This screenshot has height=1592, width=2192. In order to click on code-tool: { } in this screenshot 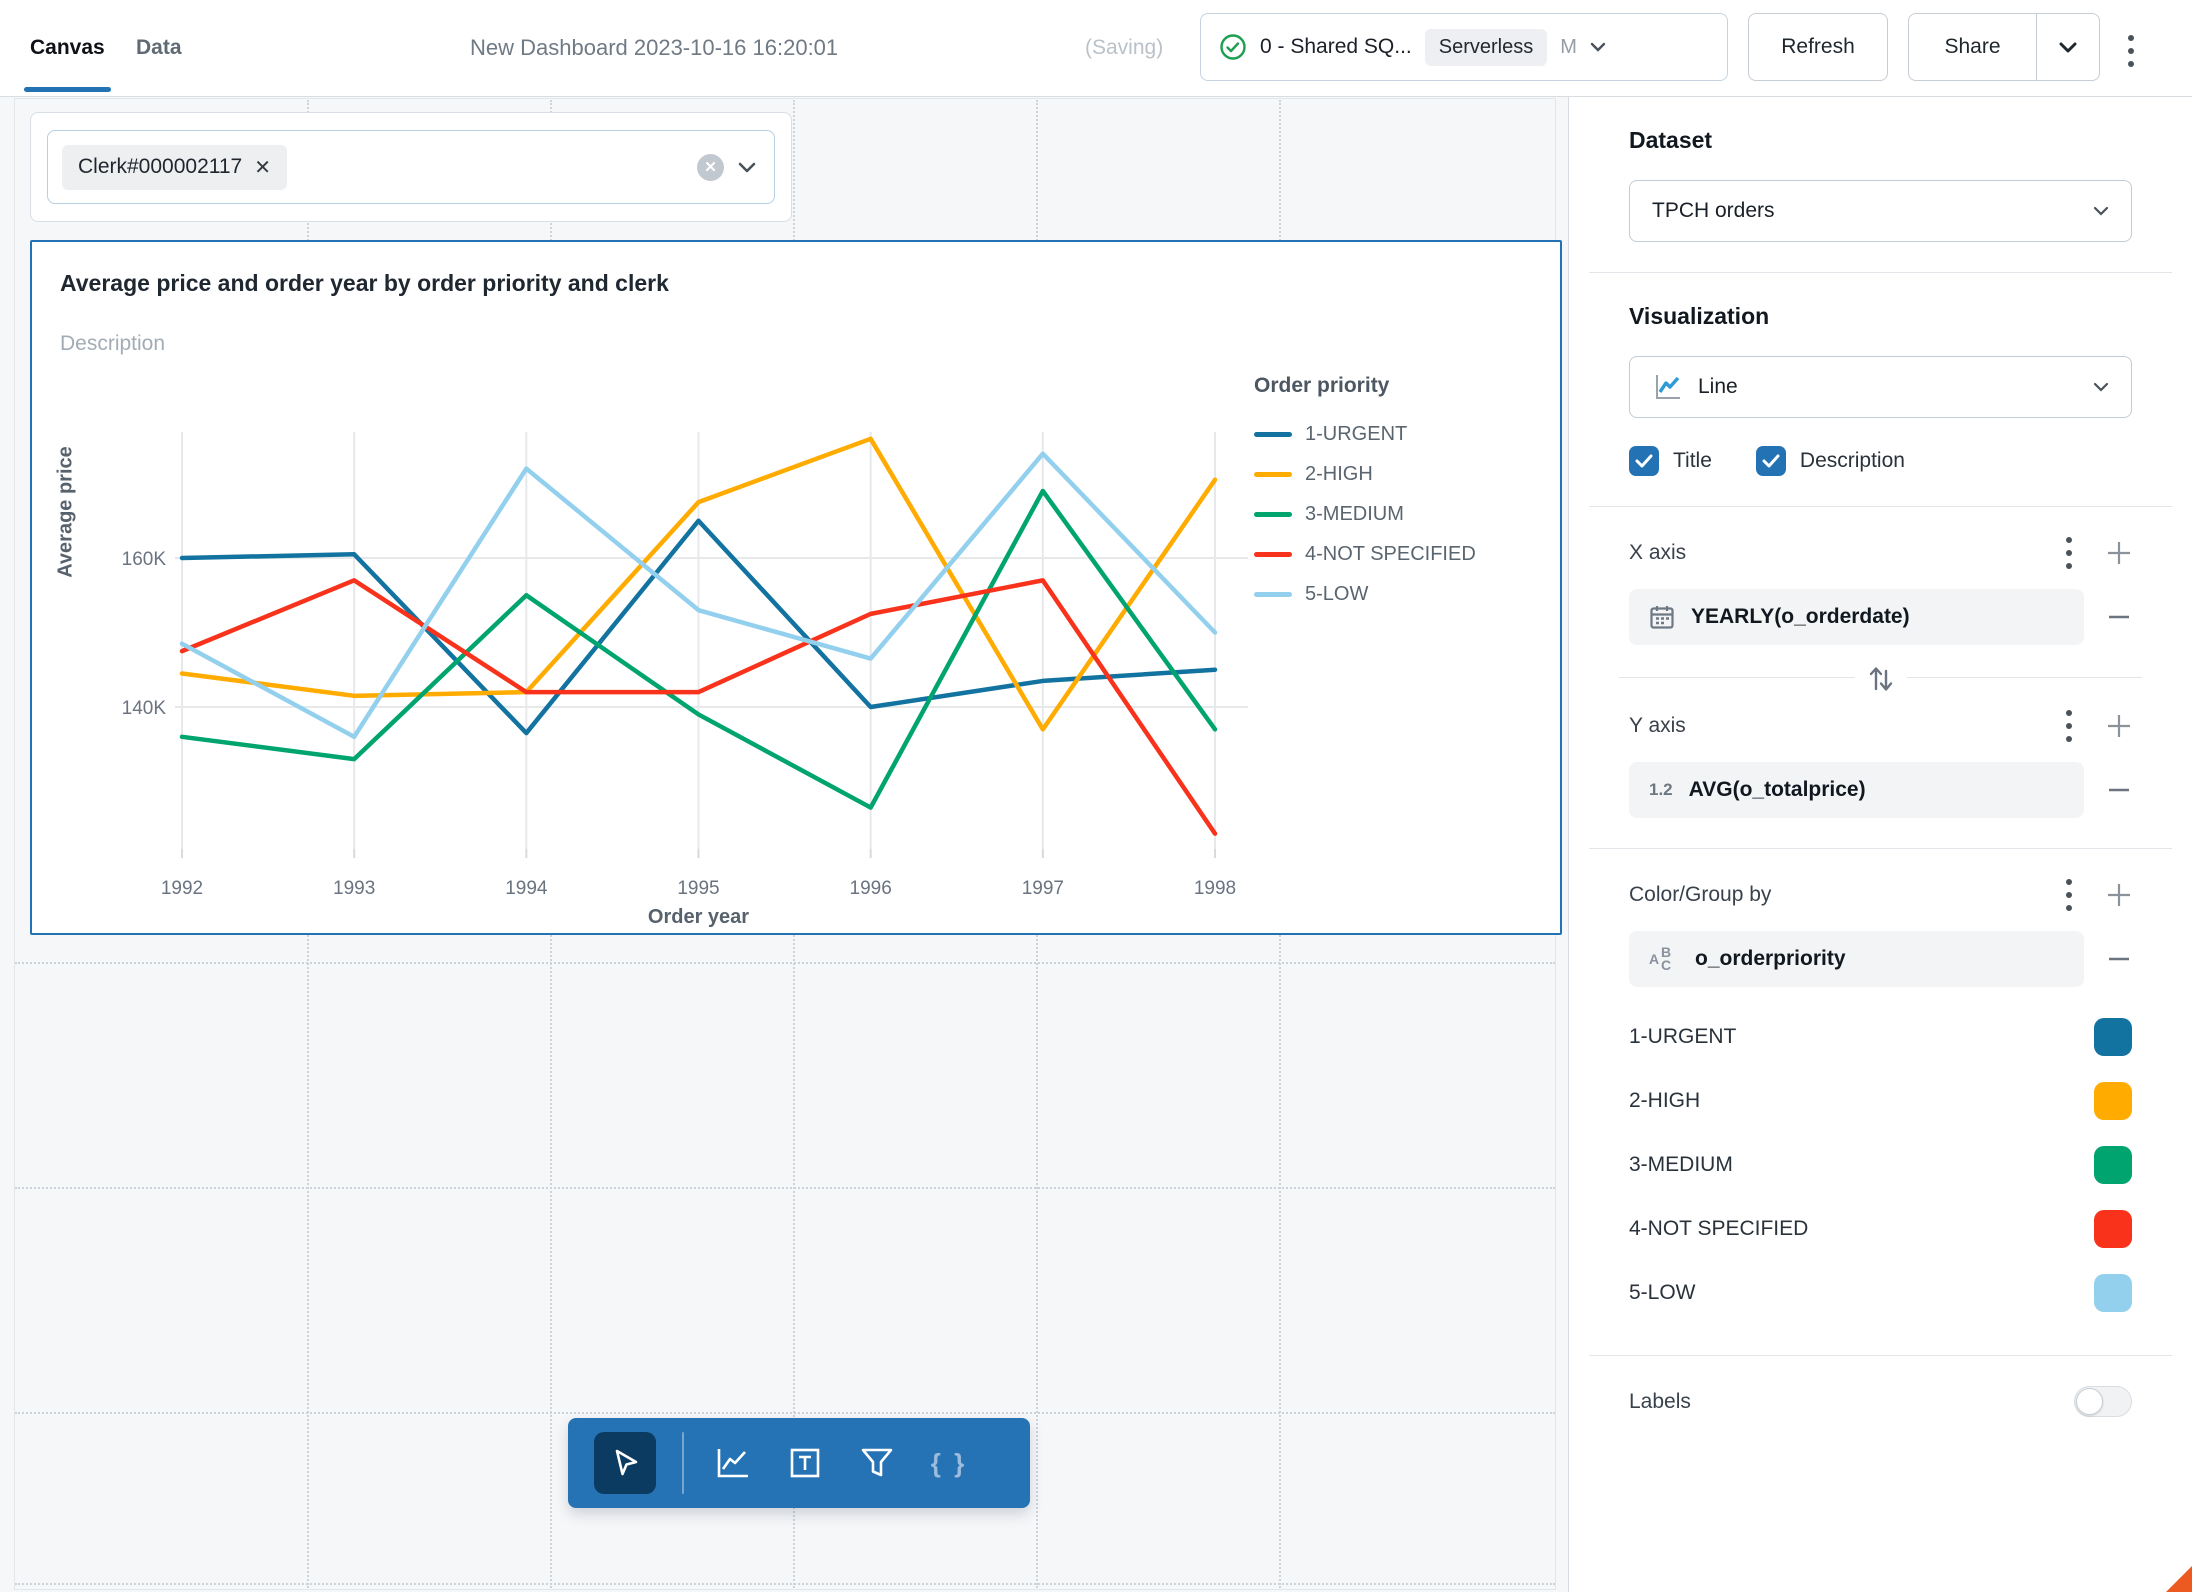, I will do `click(949, 1463)`.